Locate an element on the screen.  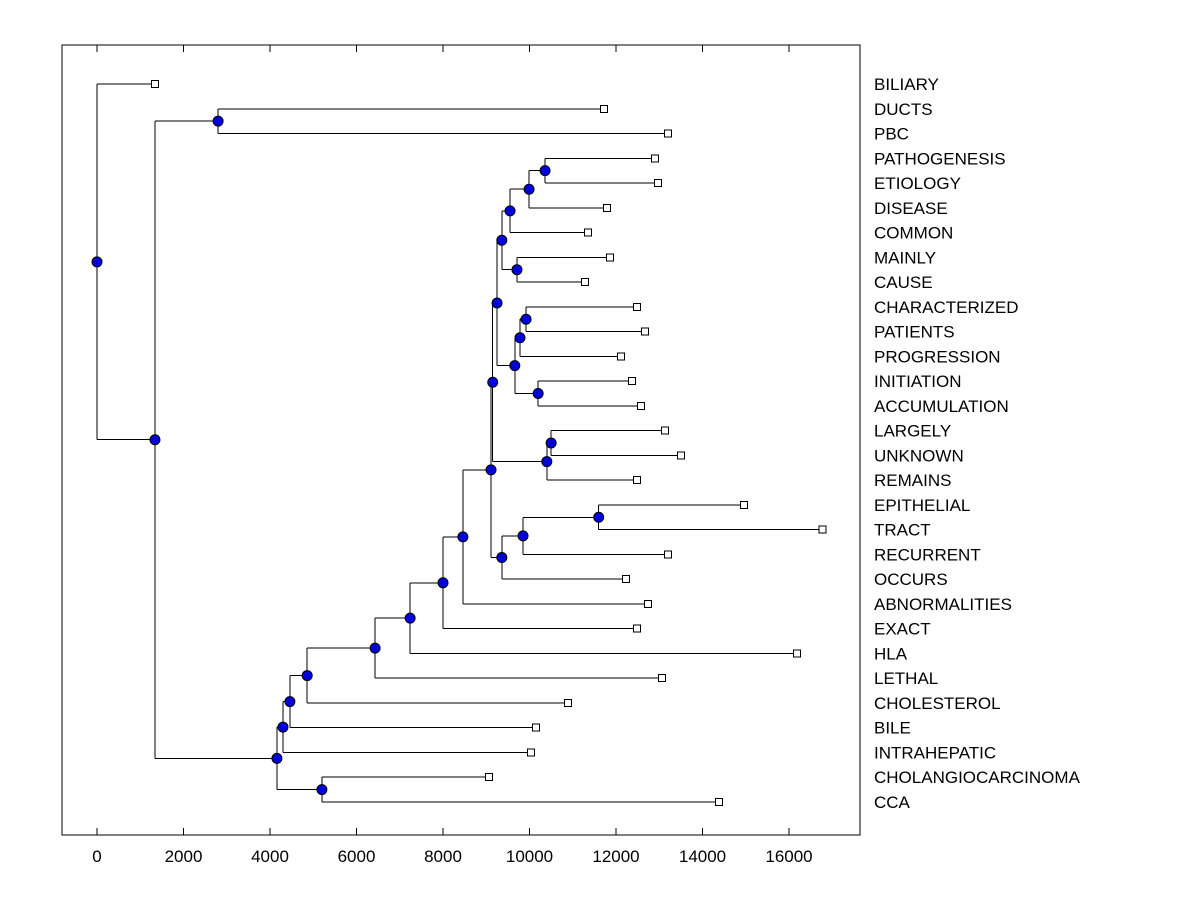
leaf-label: RECURRENT is located at coordinates (927, 554).